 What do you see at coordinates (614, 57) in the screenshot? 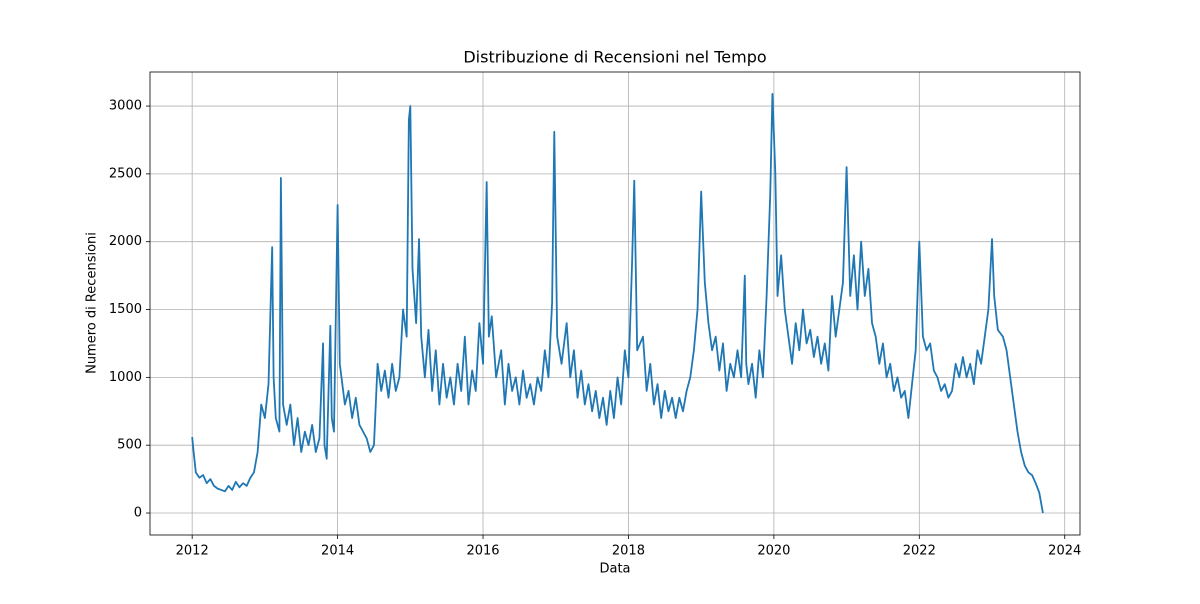
I see `chart-title: Distribuzione di Recensioni nel Tempo` at bounding box center [614, 57].